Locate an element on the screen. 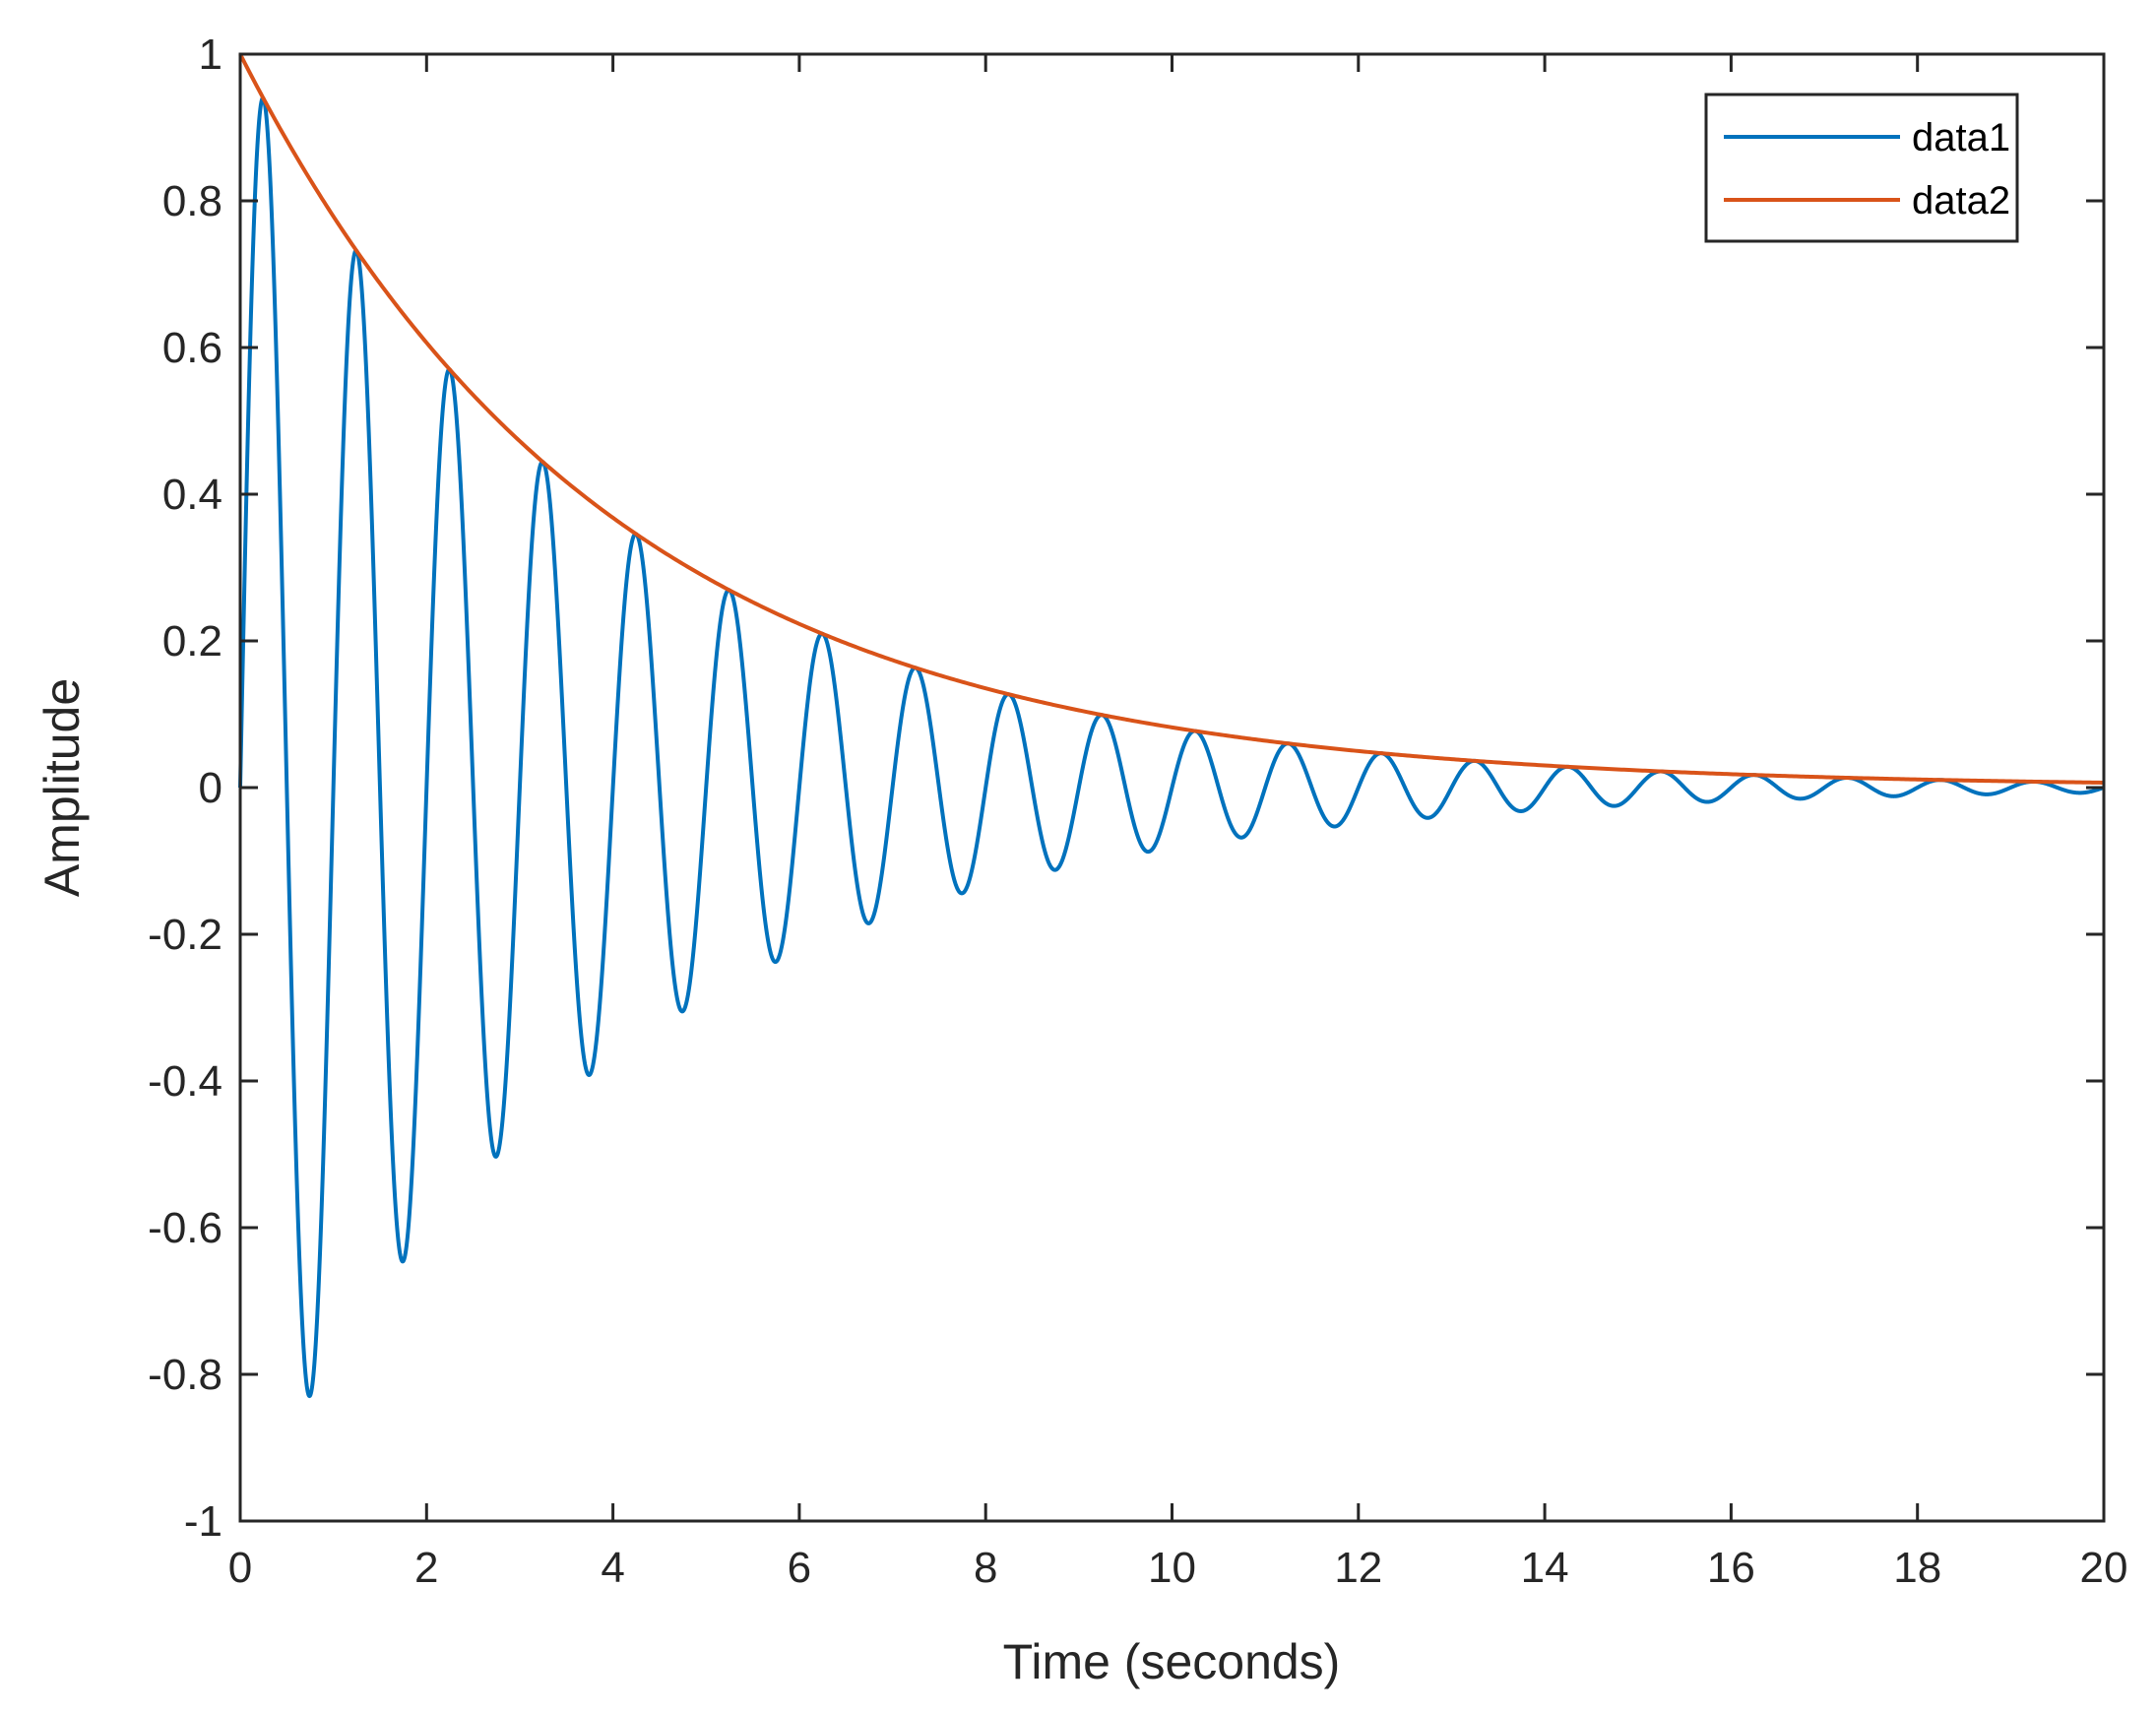 Image resolution: width=2156 pixels, height=1713 pixels. y-tick-label: 1 is located at coordinates (211, 55).